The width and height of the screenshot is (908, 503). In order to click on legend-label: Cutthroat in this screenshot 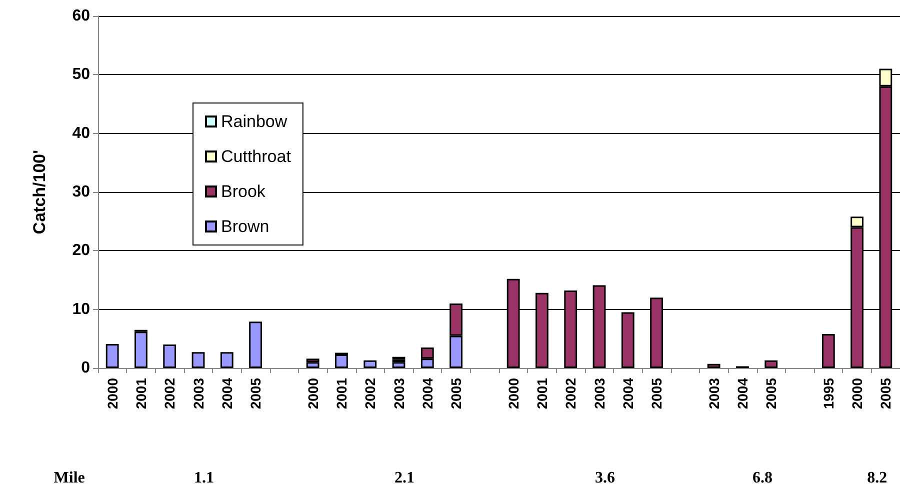, I will do `click(256, 156)`.